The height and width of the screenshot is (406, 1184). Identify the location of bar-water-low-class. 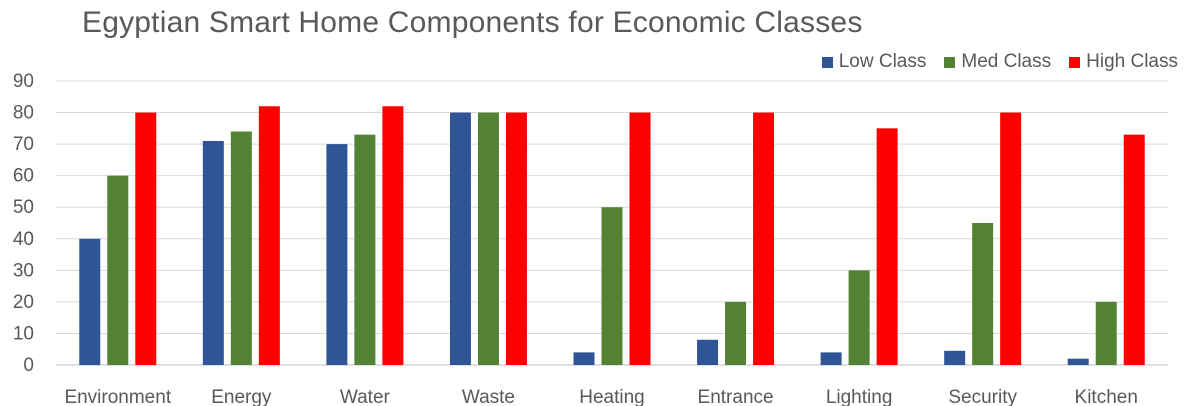
(337, 254).